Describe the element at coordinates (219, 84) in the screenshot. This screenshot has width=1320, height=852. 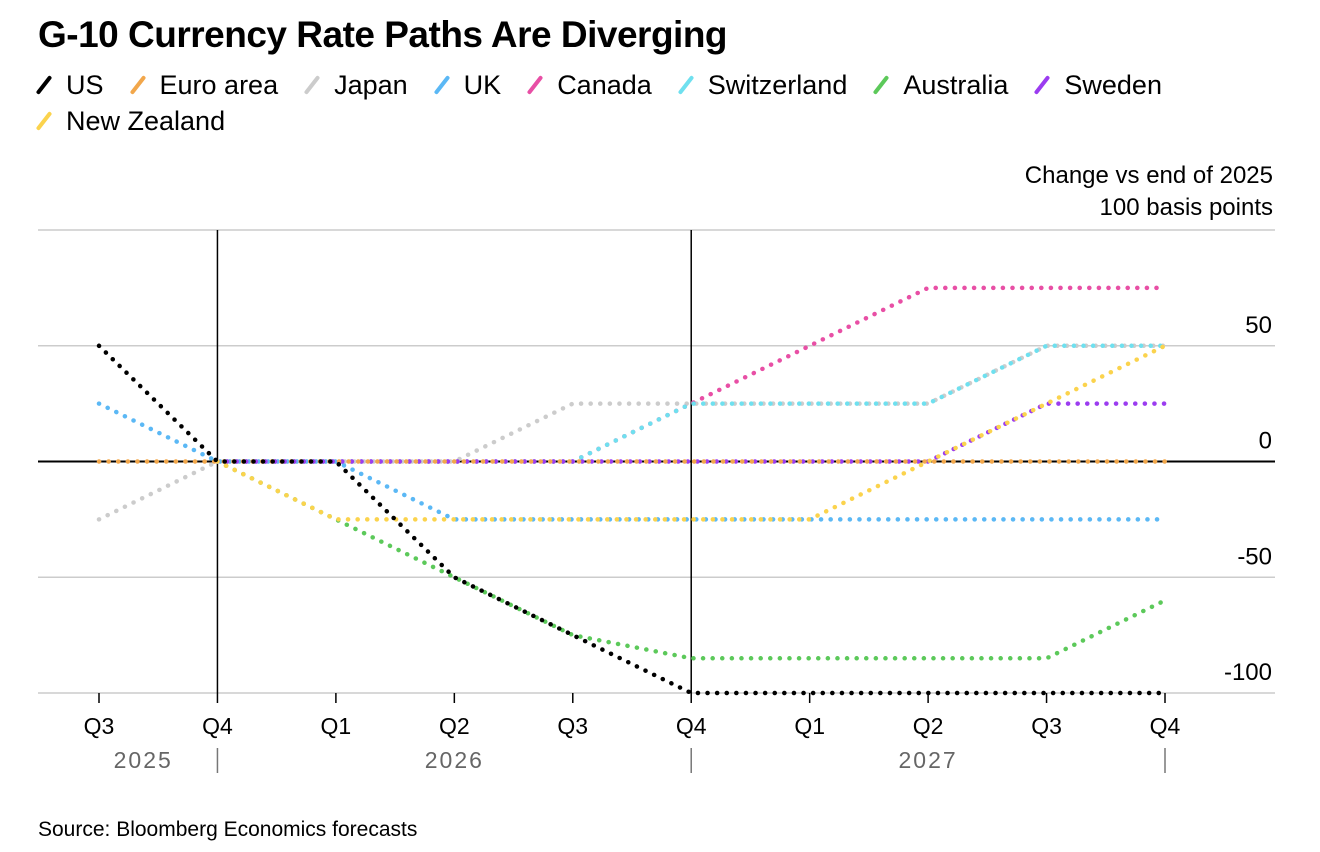
I see `legend-label: Euro area` at that location.